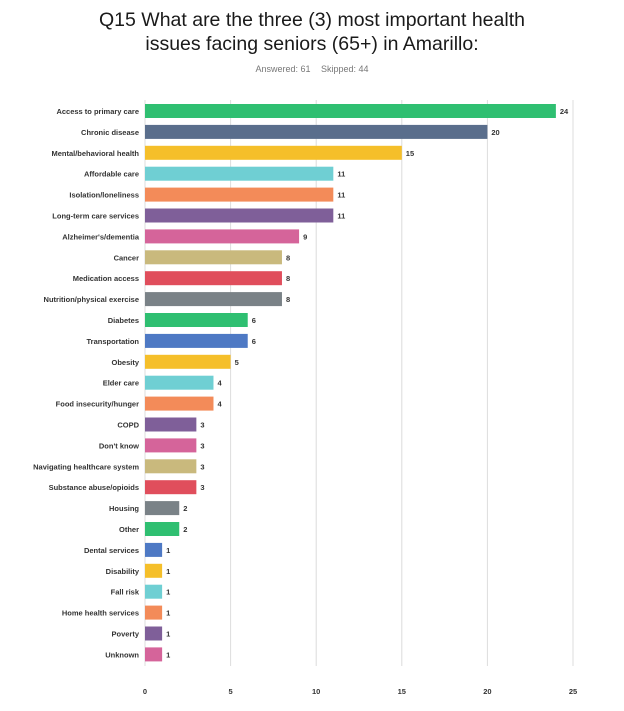 Image resolution: width=624 pixels, height=711 pixels. I want to click on category-label: Navigating healthcare system, so click(86, 466).